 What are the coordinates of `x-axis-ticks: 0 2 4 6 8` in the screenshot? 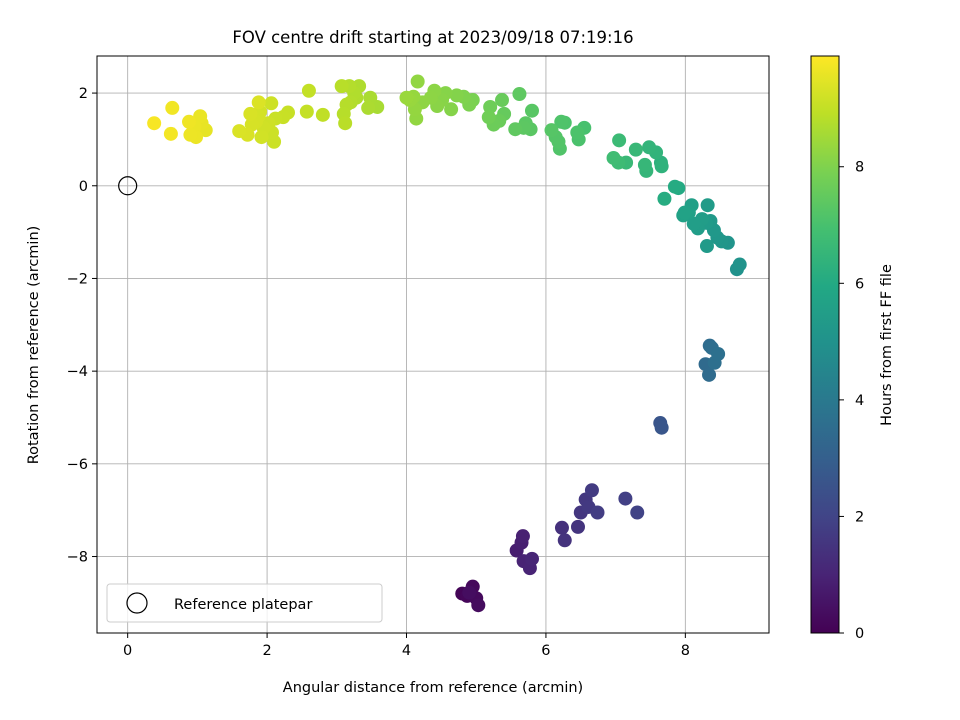 It's located at (406, 646).